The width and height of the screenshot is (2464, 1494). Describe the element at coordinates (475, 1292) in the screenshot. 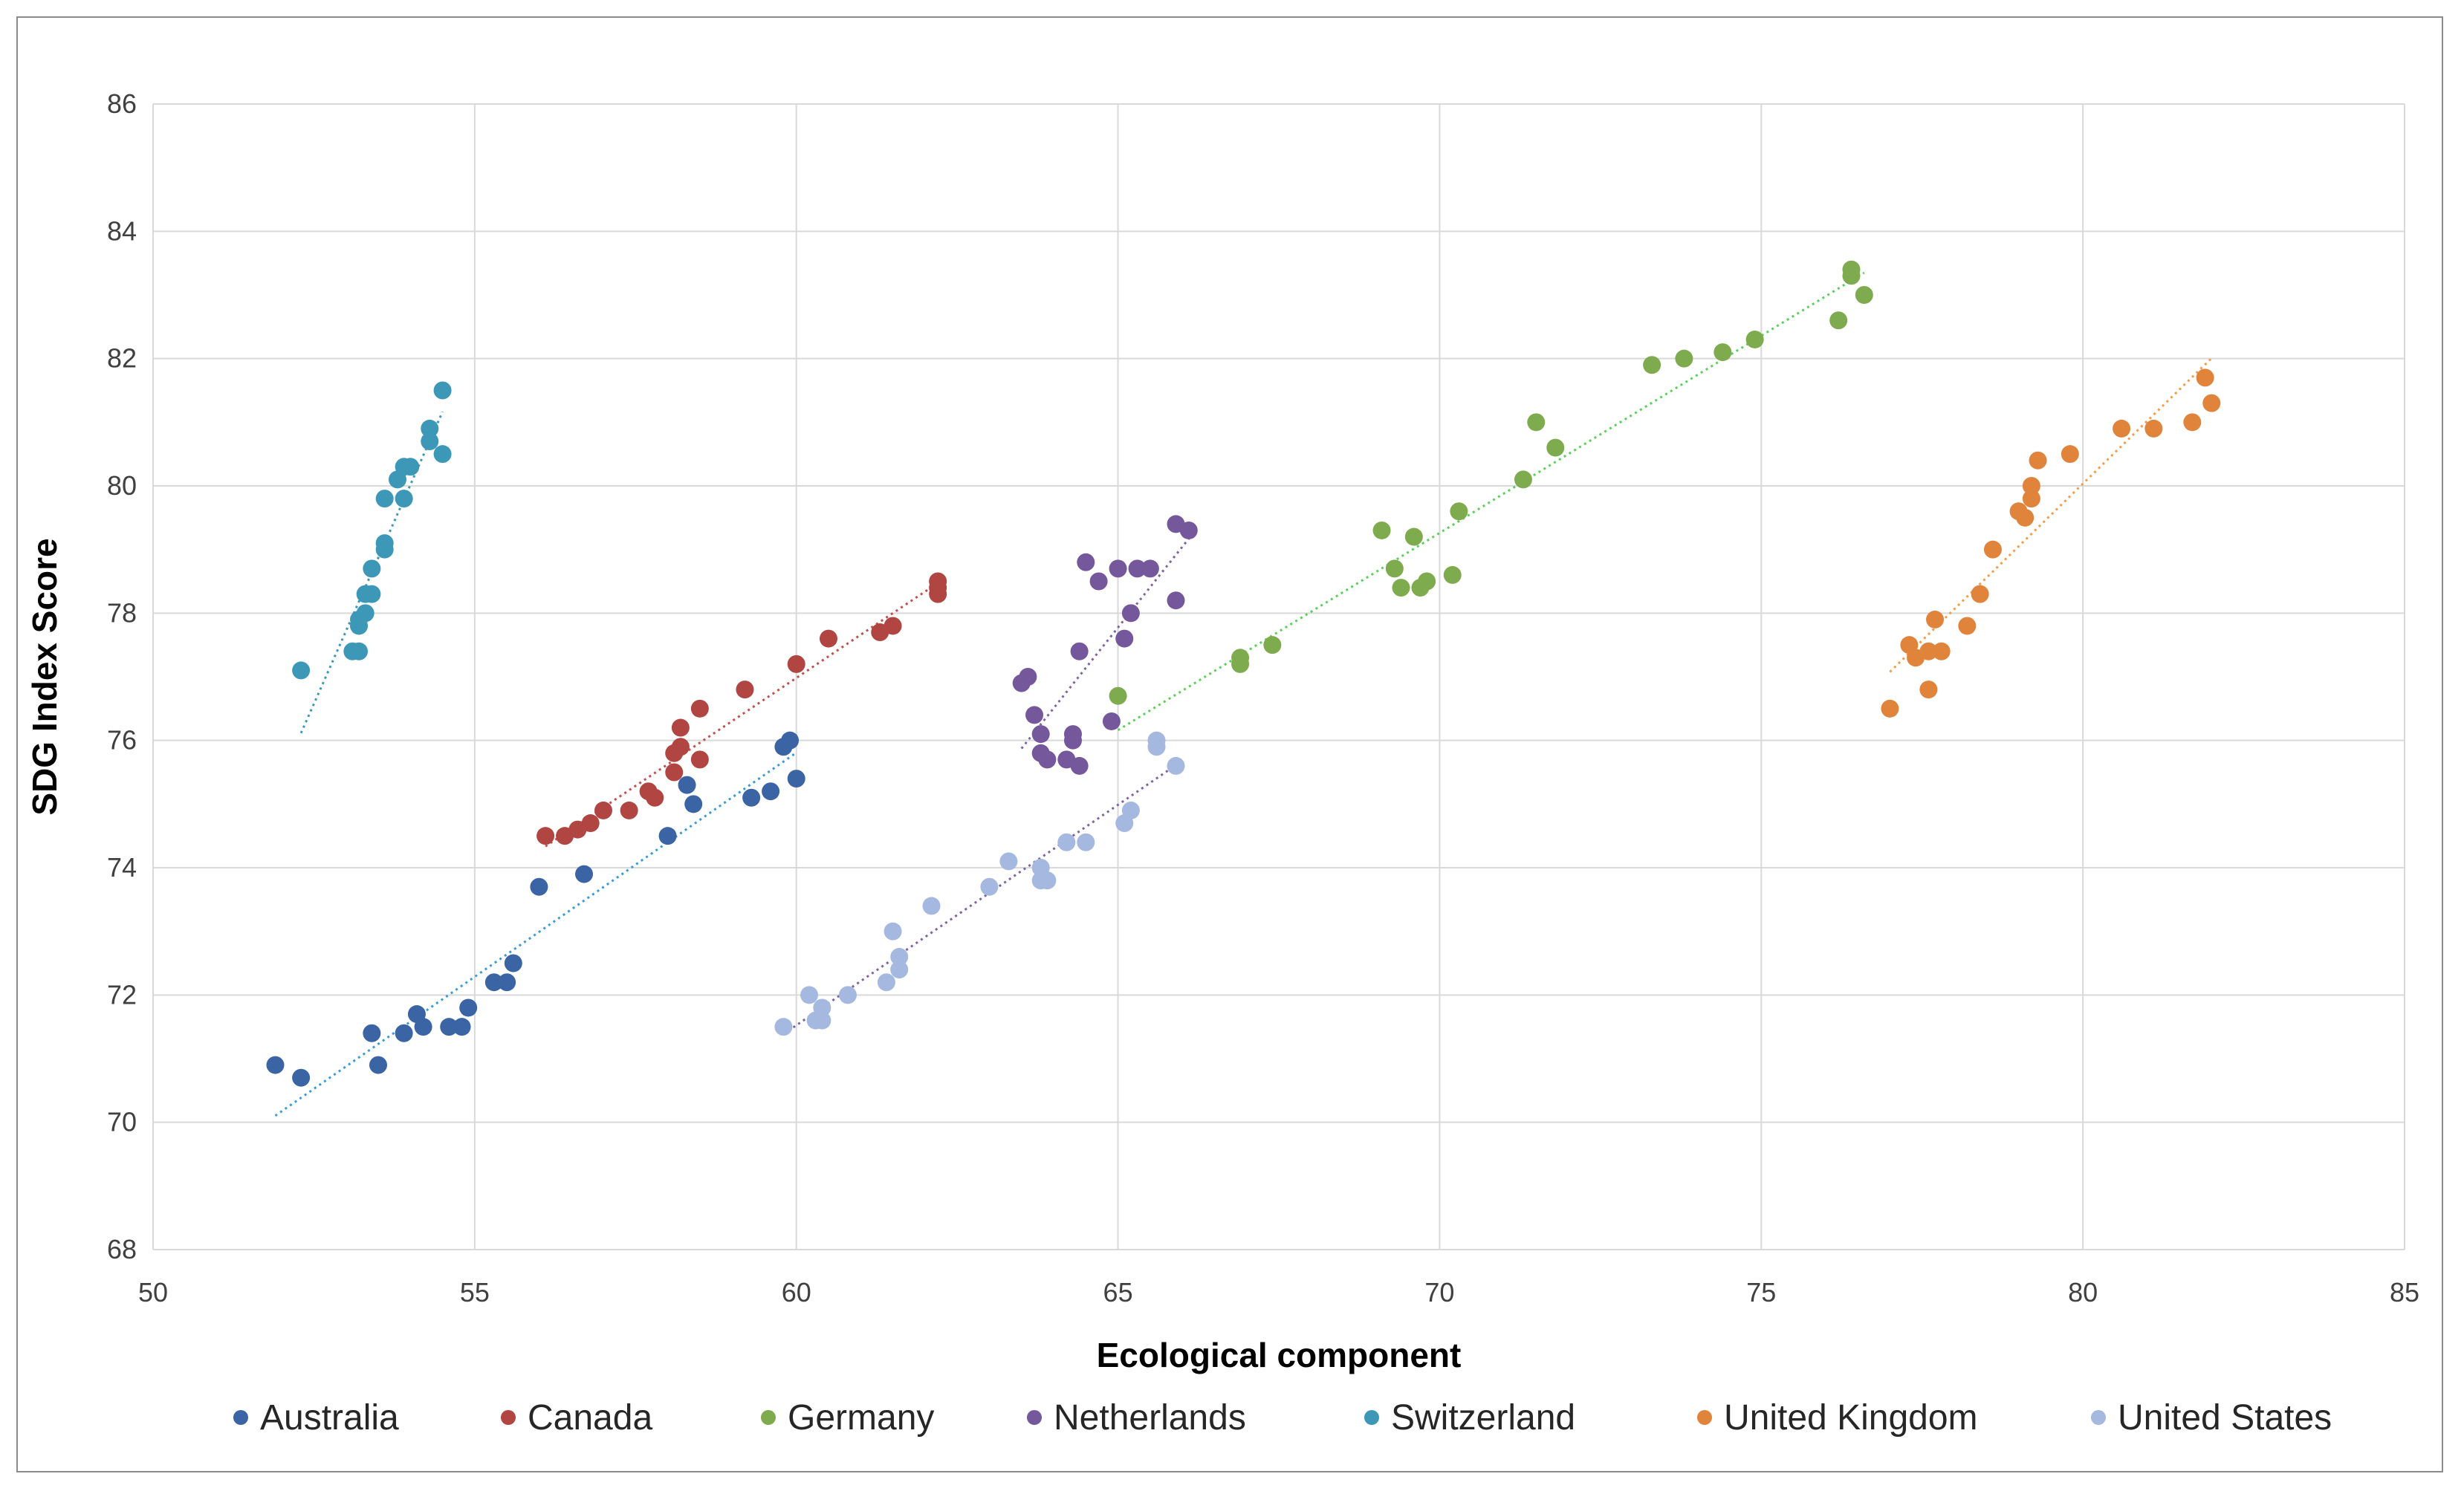

I see `x-tick-label: 55` at that location.